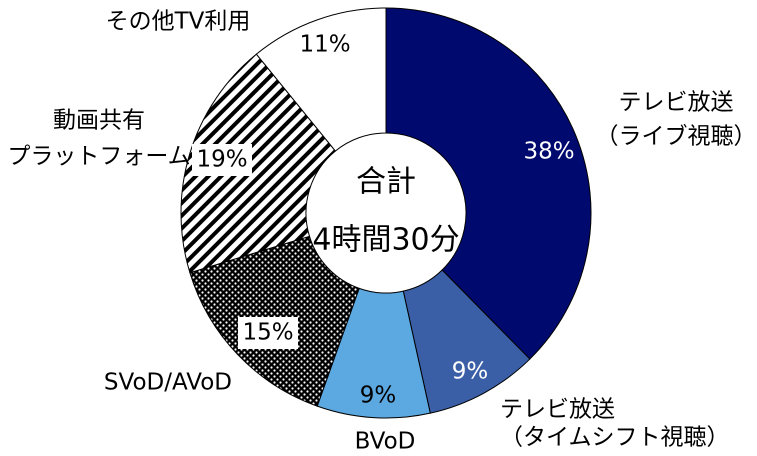 The height and width of the screenshot is (456, 757). I want to click on category-label: その他TV利用, so click(178, 22).